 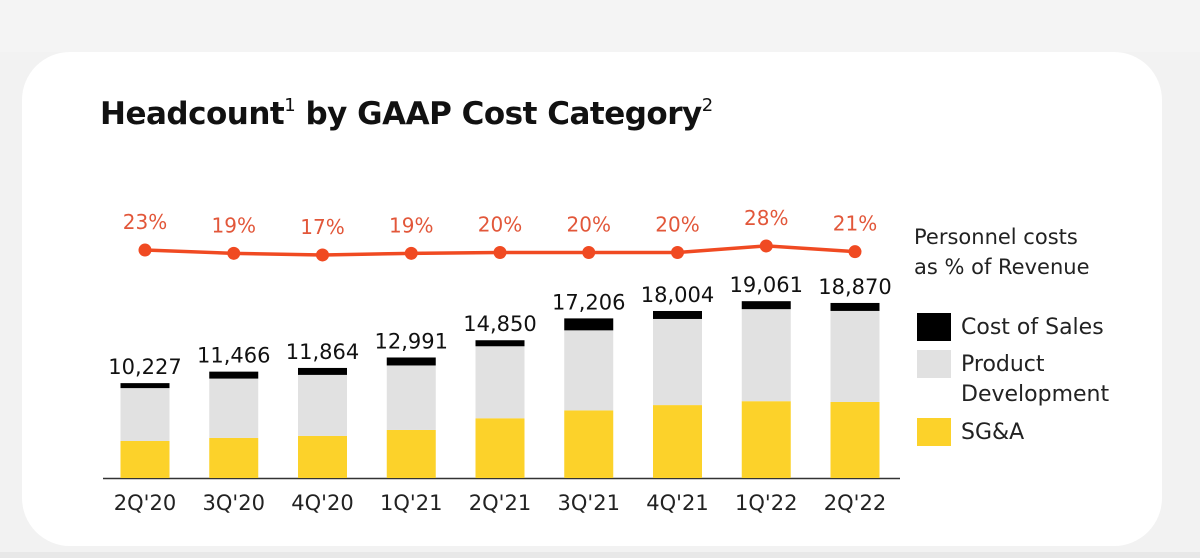 I want to click on chart-title: Headcount1 by GAAP Cost Category2, so click(x=406, y=113).